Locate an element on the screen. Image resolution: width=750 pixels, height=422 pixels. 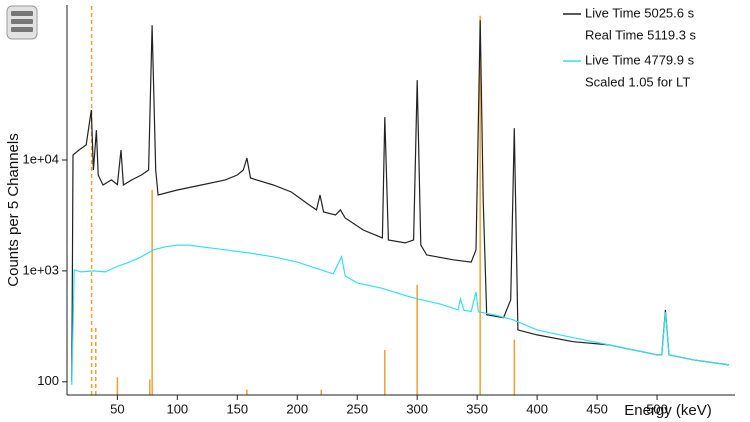
x-tick-label: 150 is located at coordinates (237, 408).